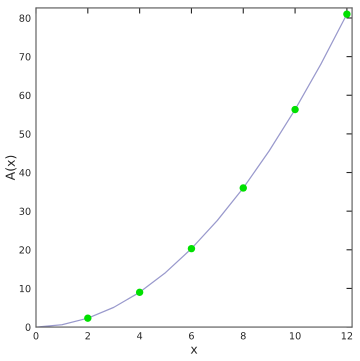 Image resolution: width=360 pixels, height=361 pixels. What do you see at coordinates (194, 350) in the screenshot?
I see `x-axis-title: x` at bounding box center [194, 350].